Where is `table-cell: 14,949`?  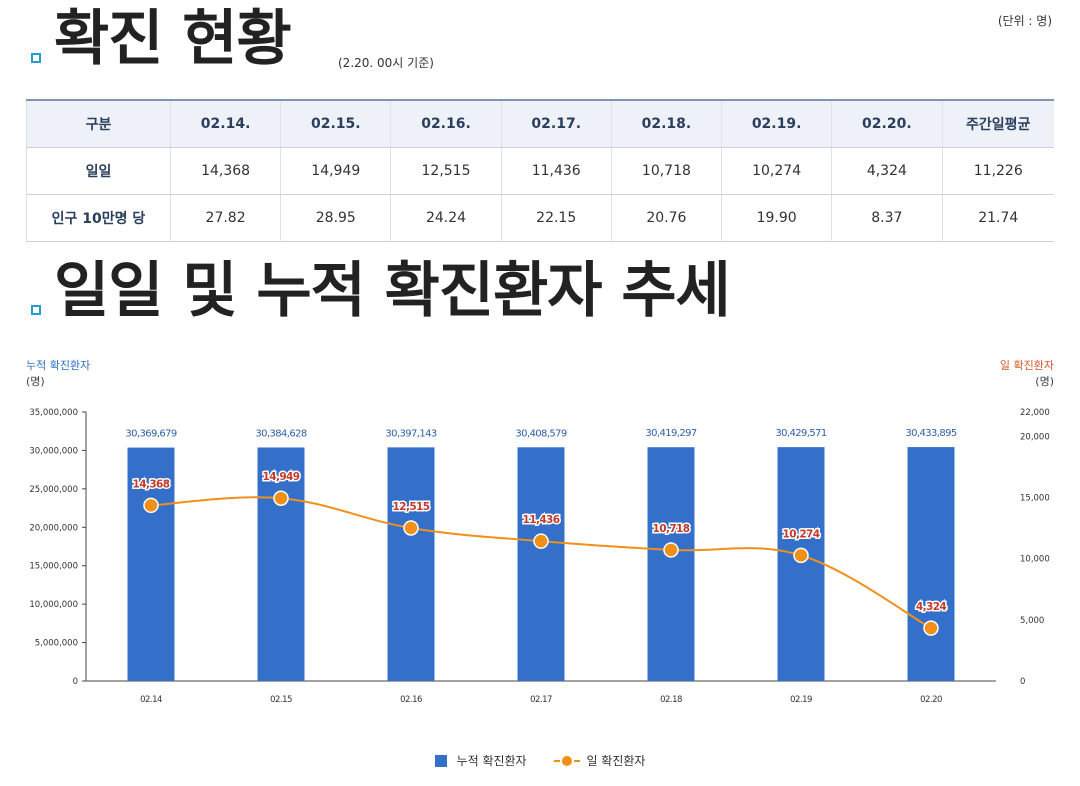 table-cell: 14,949 is located at coordinates (336, 171).